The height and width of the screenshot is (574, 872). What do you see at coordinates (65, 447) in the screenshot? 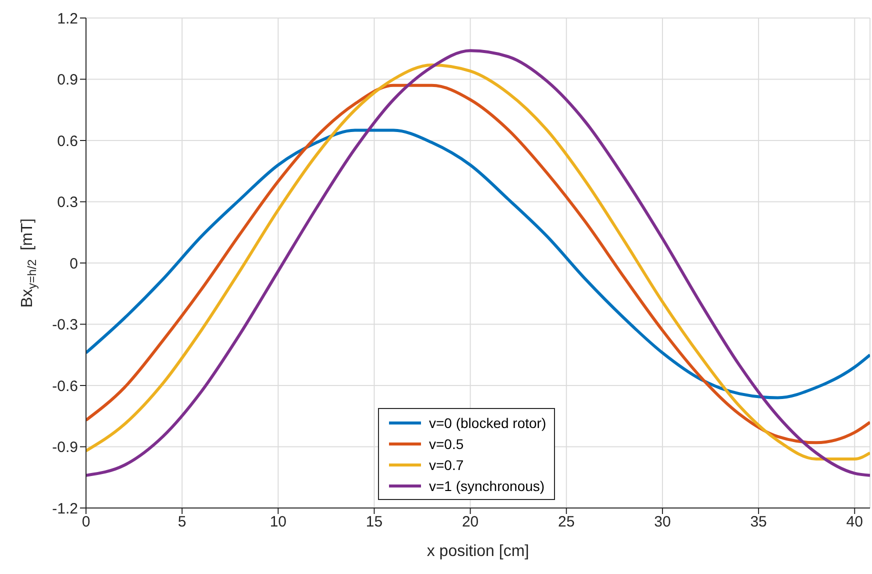
I see `y-tick-label: -0.9` at bounding box center [65, 447].